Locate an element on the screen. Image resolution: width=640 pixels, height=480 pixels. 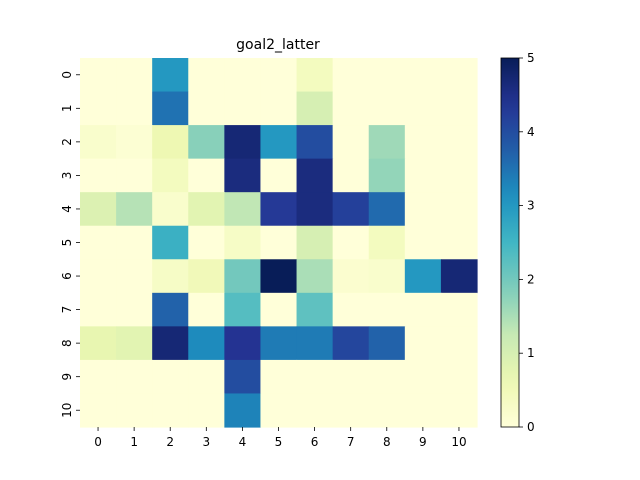
x-axis-ticks: 0 1 2 3 4 5 6 7 8 9 10 is located at coordinates (280, 438).